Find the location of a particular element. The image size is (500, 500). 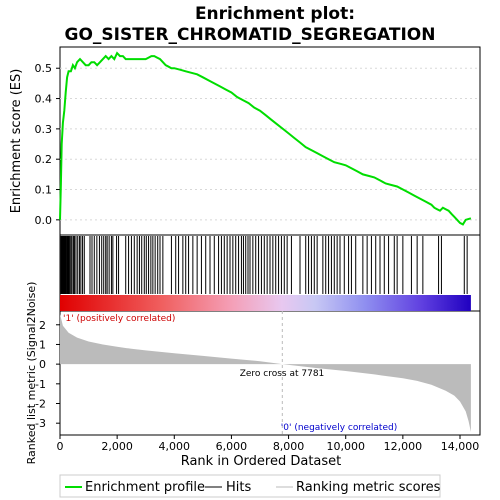

legend-box is located at coordinates (250, 486).